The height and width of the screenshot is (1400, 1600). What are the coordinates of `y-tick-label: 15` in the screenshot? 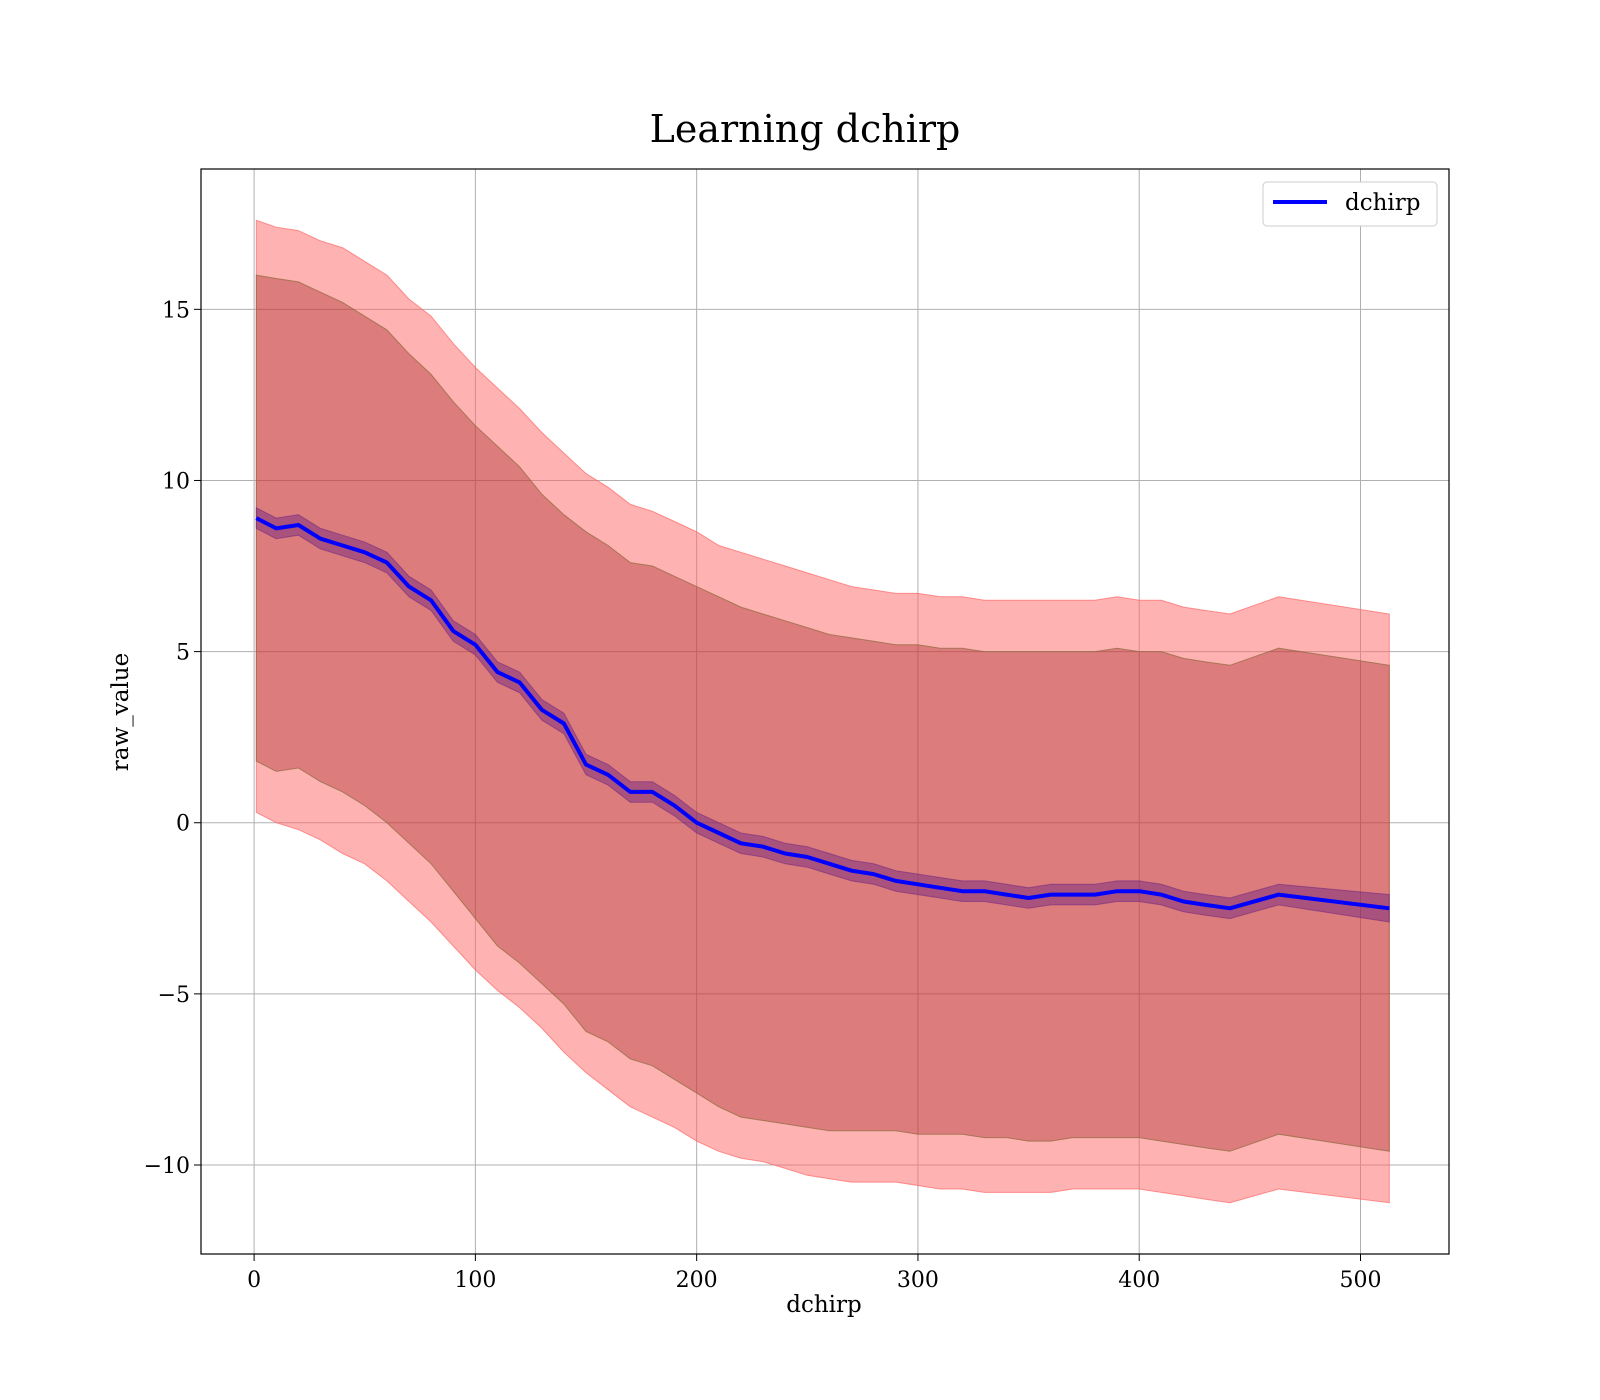 It's located at (176, 310).